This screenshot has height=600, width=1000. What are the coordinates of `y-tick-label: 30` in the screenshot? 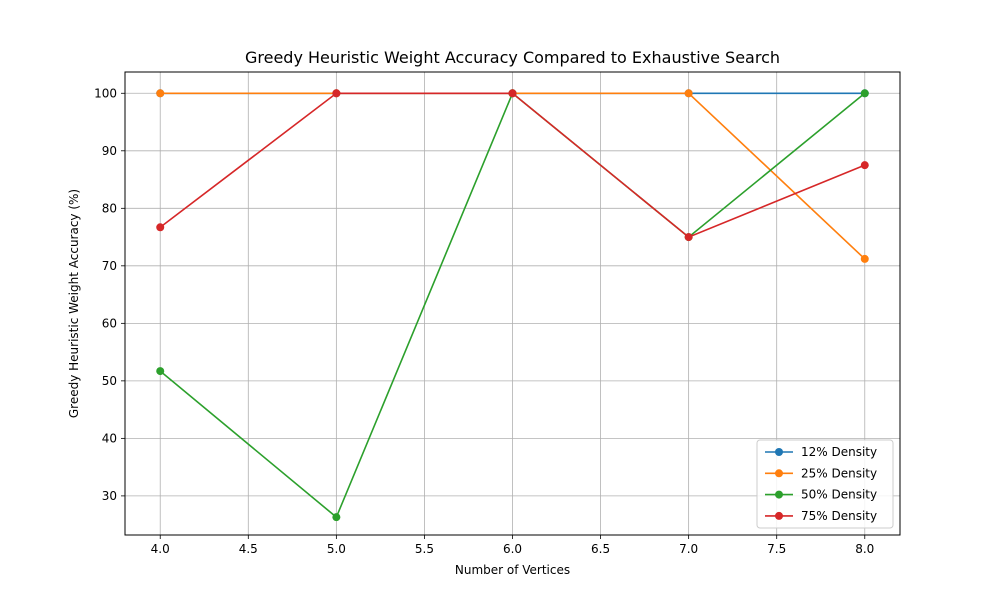 It's located at (109, 496).